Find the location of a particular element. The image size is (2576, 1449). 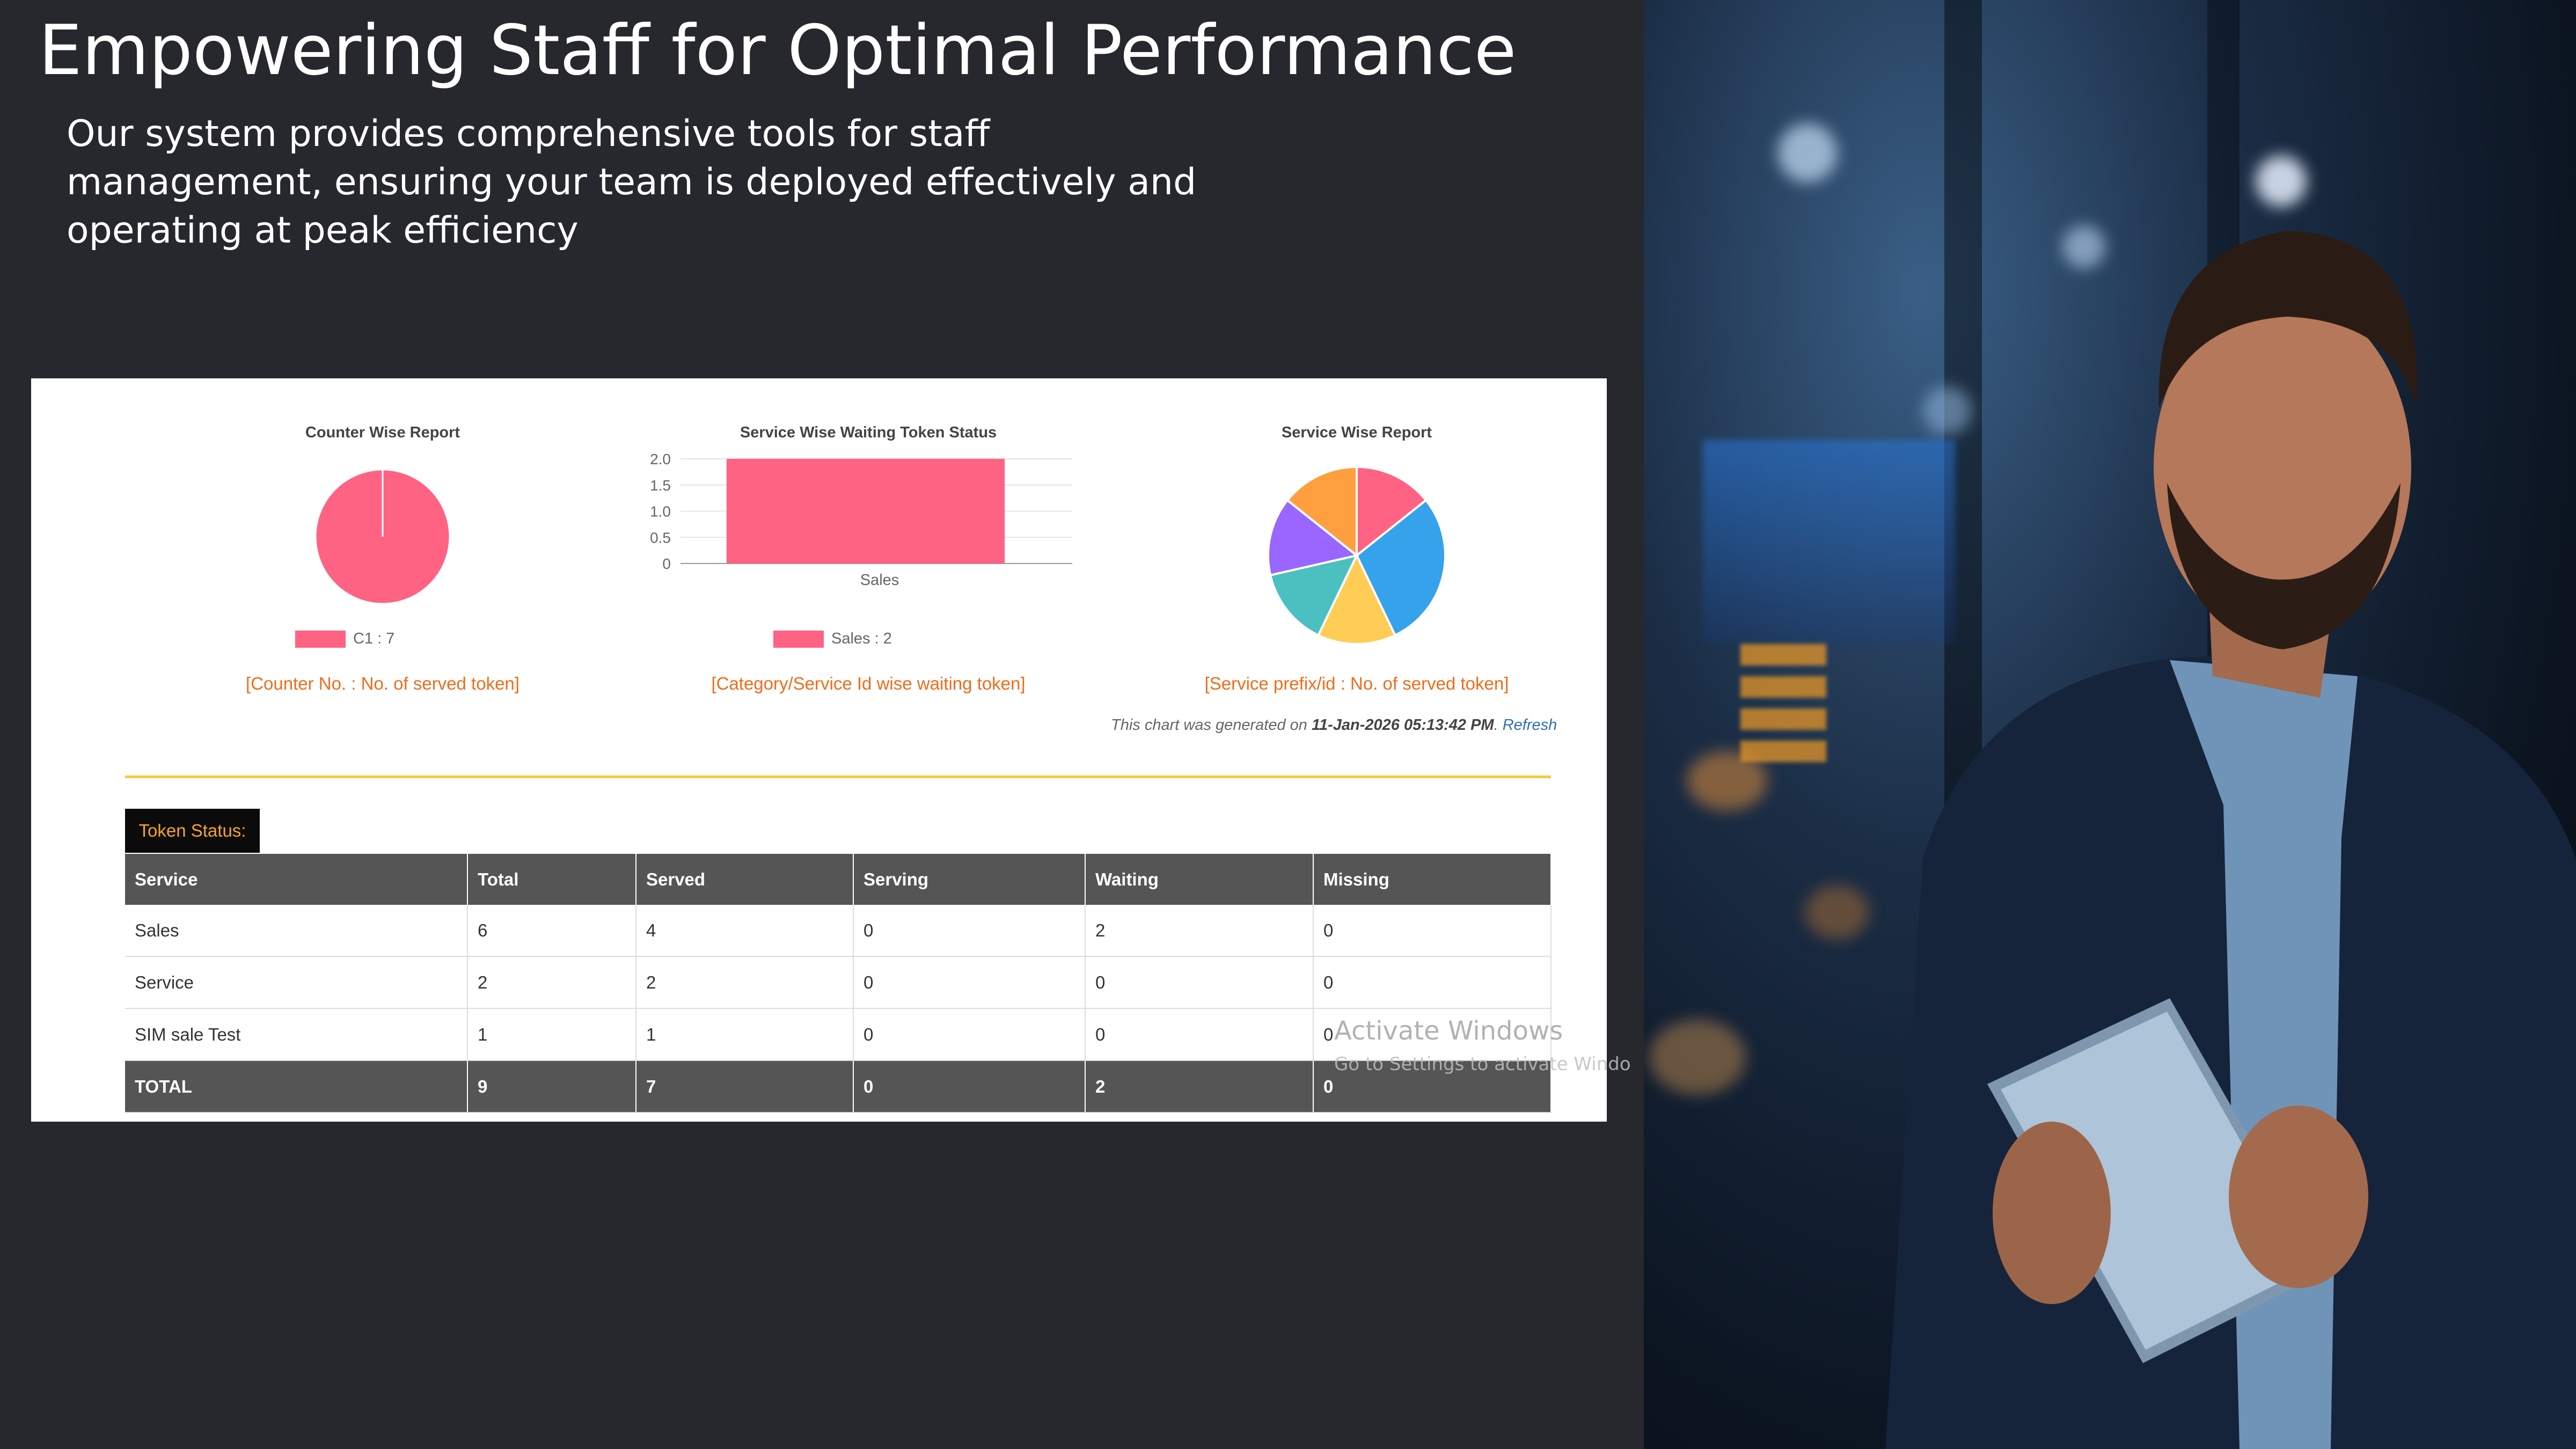

total-total: 9 is located at coordinates (551, 1086).